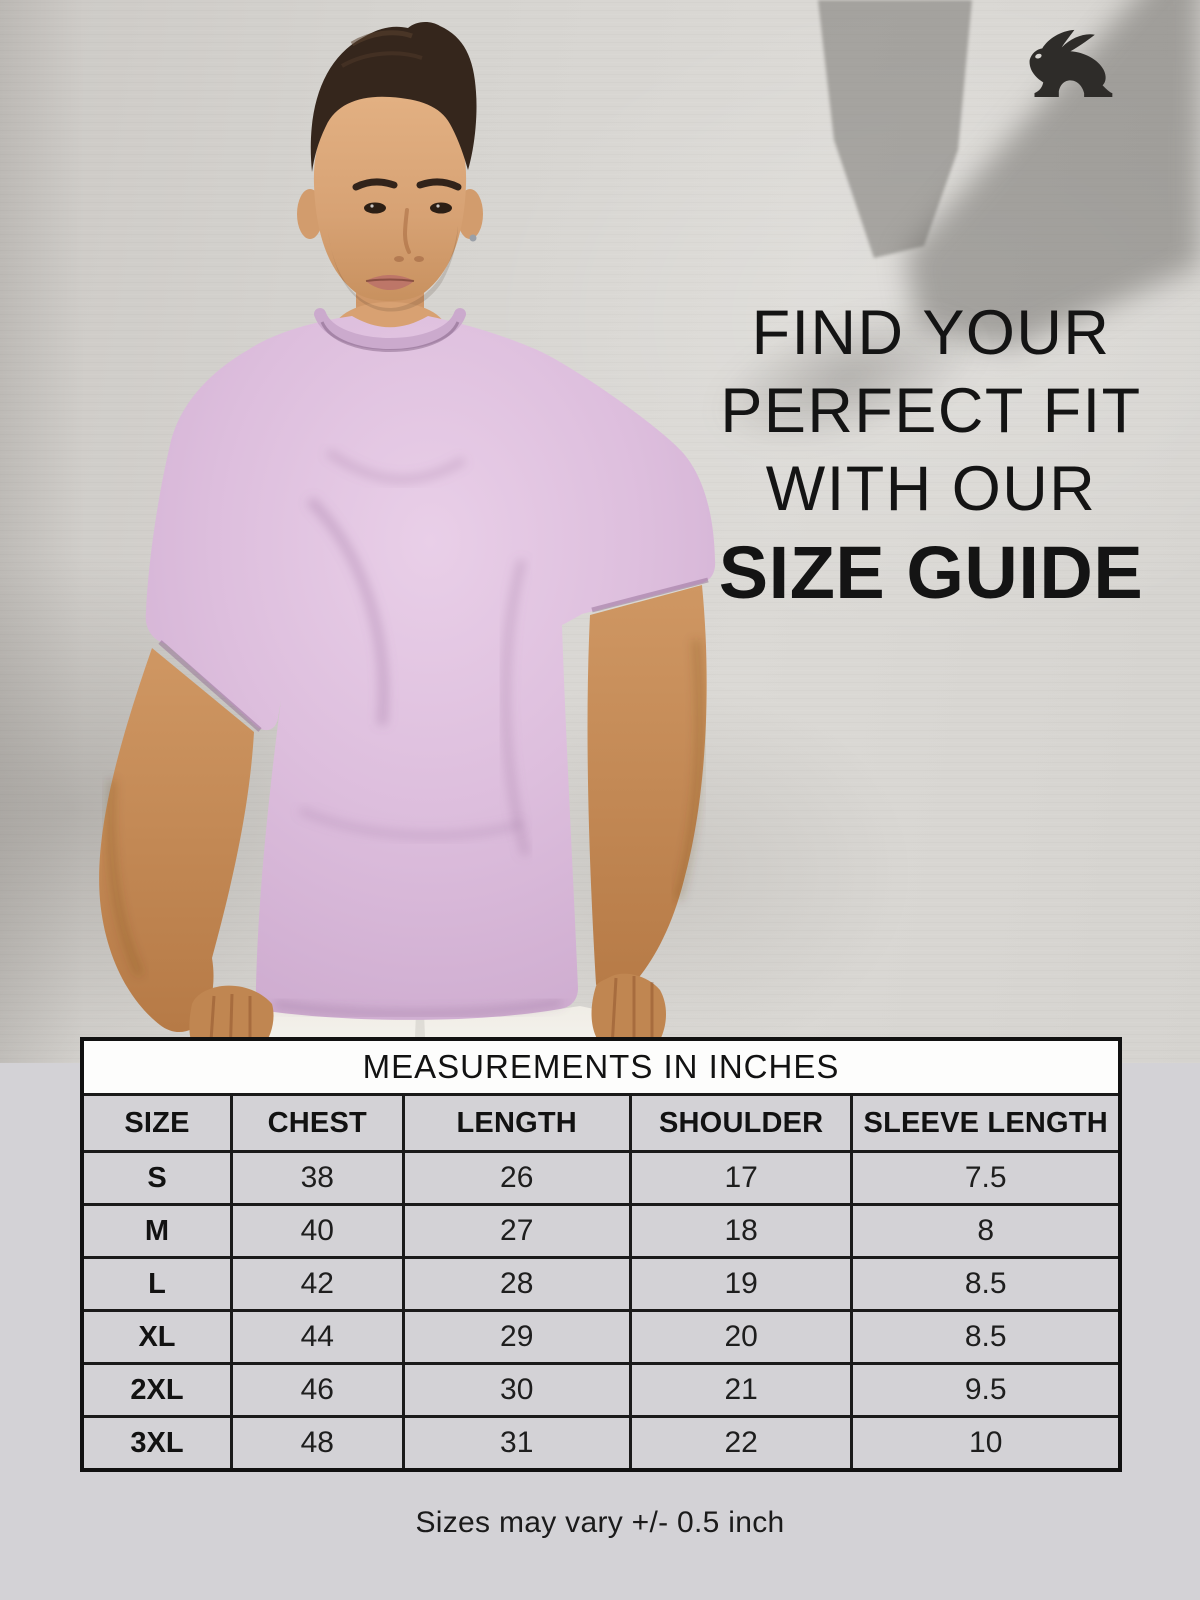 The image size is (1200, 1600). I want to click on measure-cell: 44, so click(317, 1337).